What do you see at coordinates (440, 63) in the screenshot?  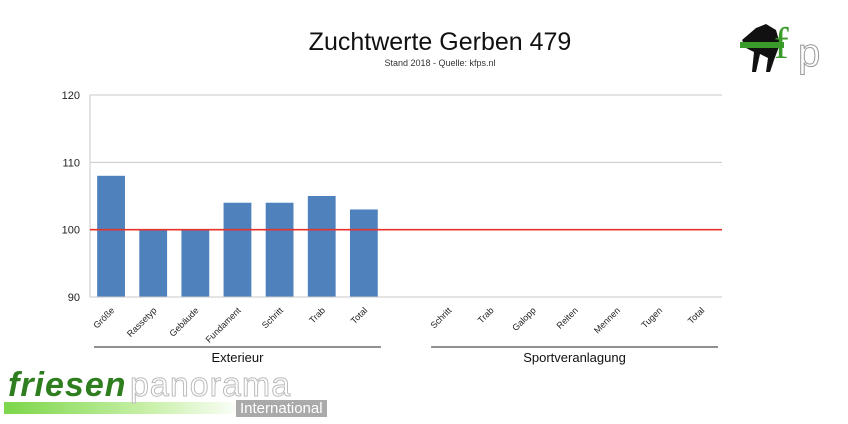 I see `chart-subtitle: Stand 2018 - Quelle: kfps.nl` at bounding box center [440, 63].